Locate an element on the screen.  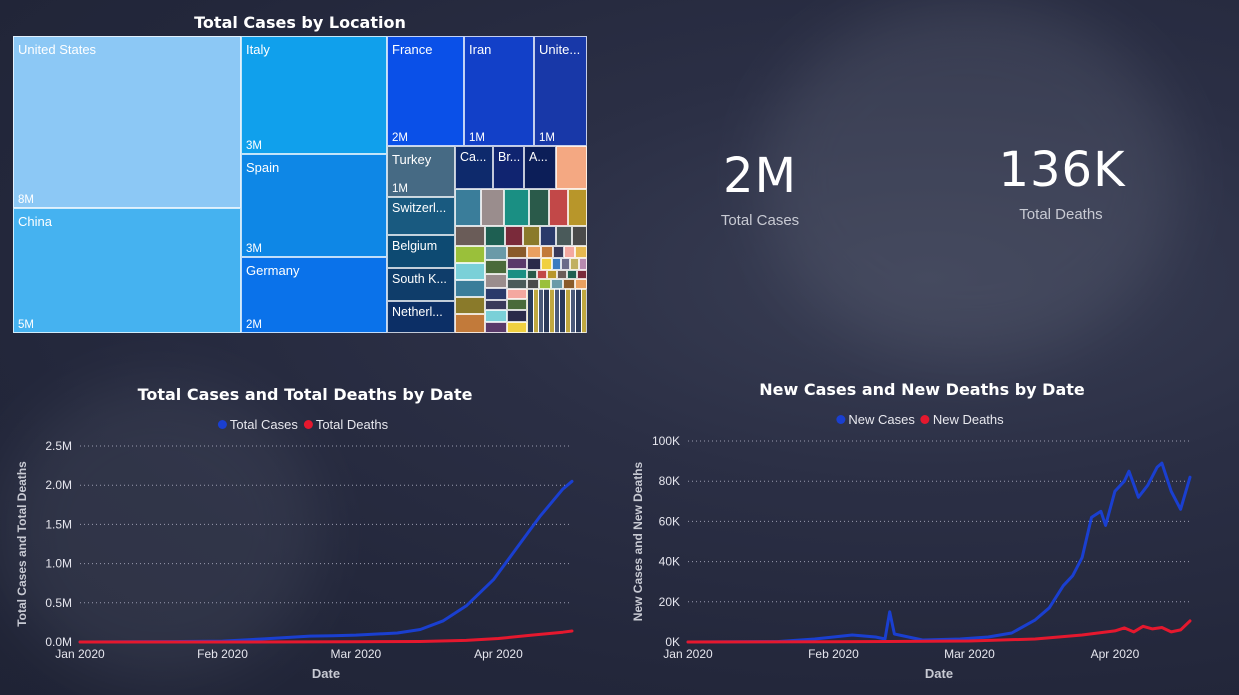
treemap-cell-belgium: Belgium is located at coordinates (421, 251).